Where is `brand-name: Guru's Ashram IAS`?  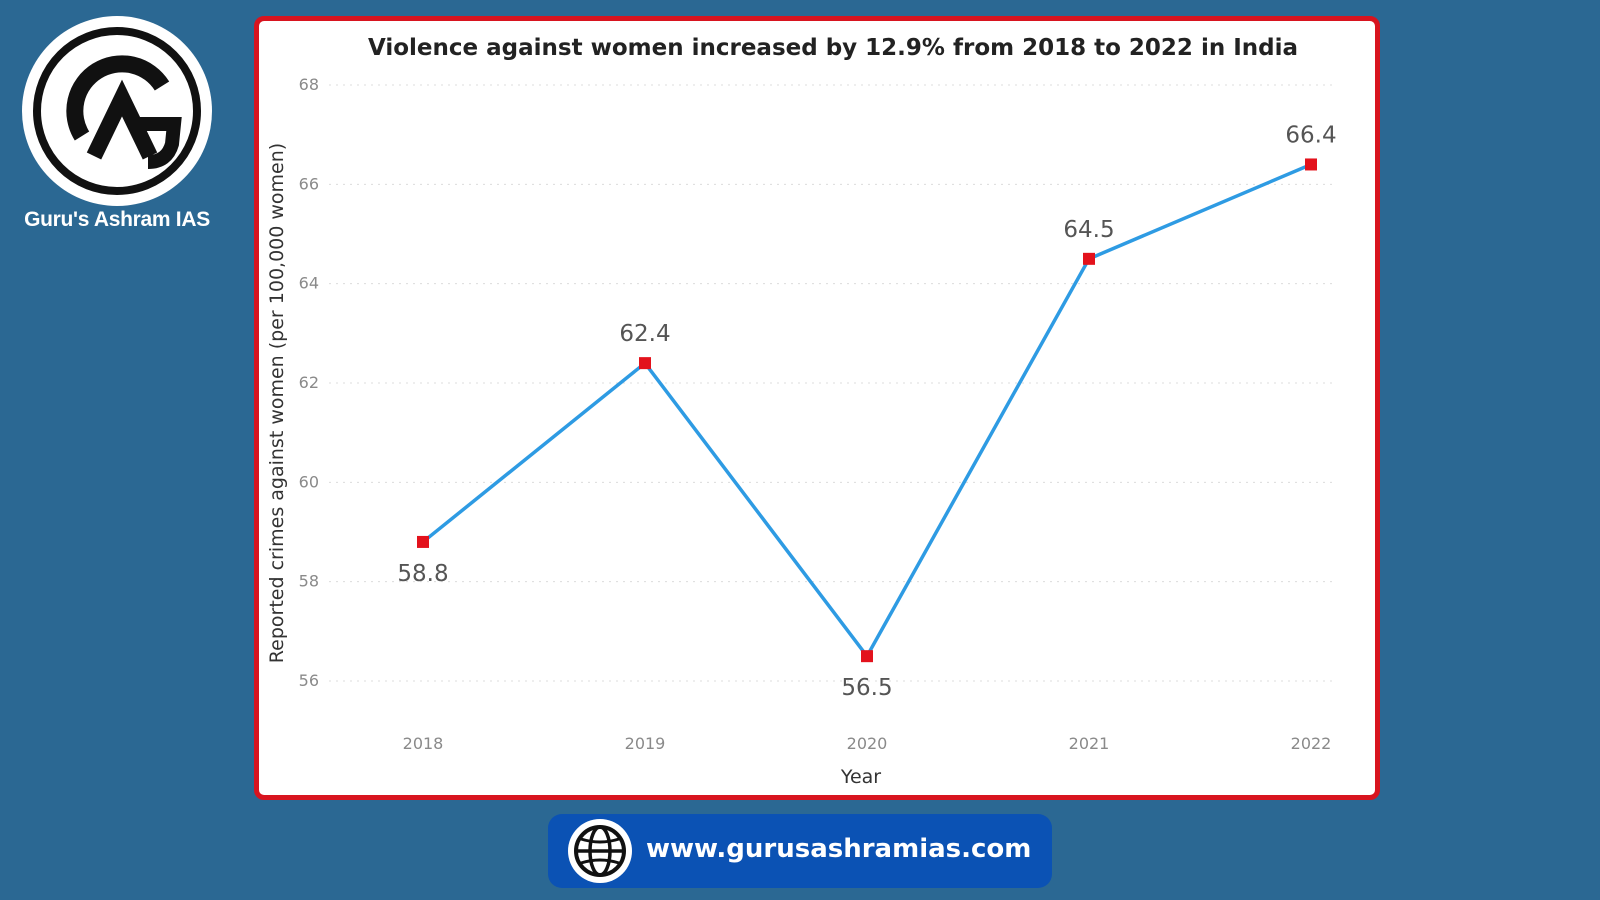 brand-name: Guru's Ashram IAS is located at coordinates (117, 219).